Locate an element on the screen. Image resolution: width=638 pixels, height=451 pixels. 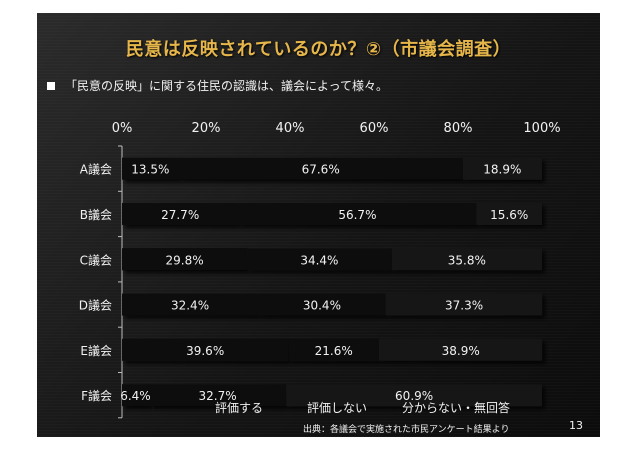
data-label: 39.6% is located at coordinates (205, 351).